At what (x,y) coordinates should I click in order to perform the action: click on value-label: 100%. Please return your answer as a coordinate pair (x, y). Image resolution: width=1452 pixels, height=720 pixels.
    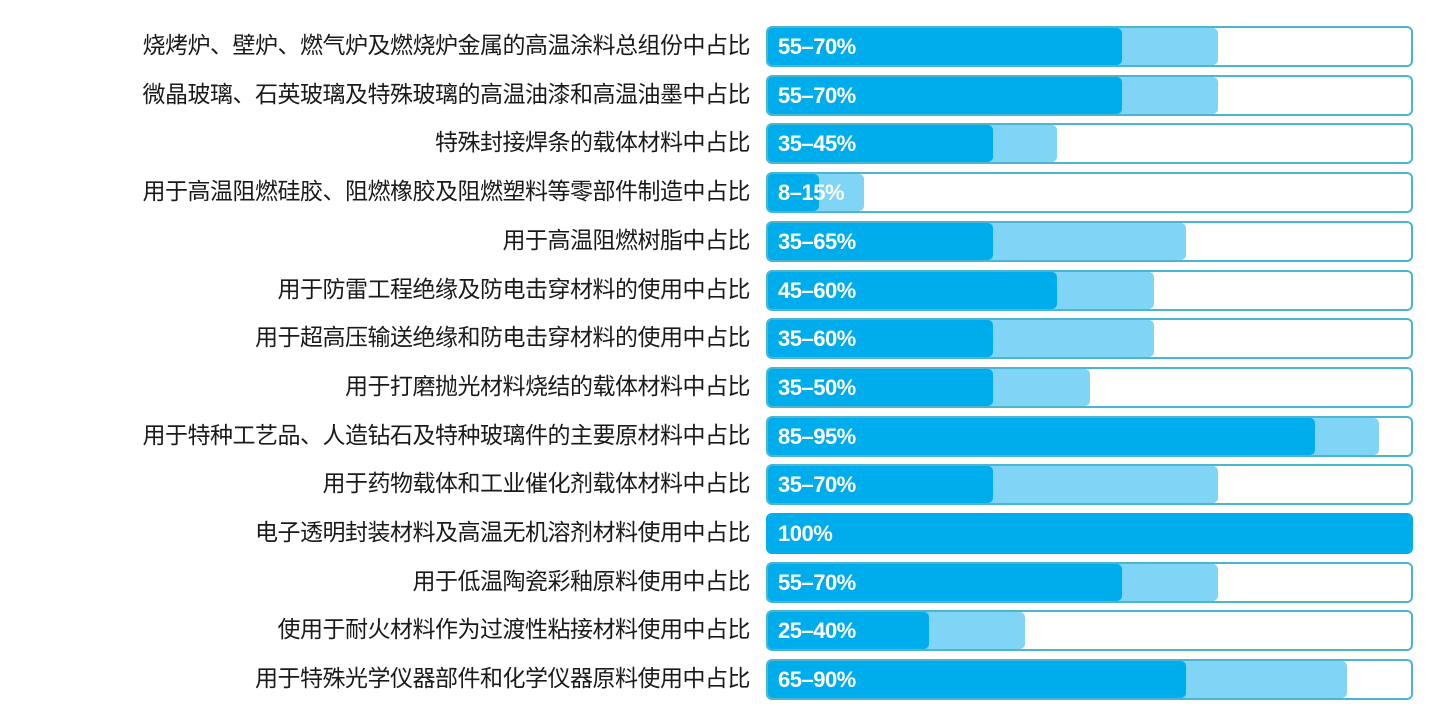
    Looking at the image, I should click on (805, 533).